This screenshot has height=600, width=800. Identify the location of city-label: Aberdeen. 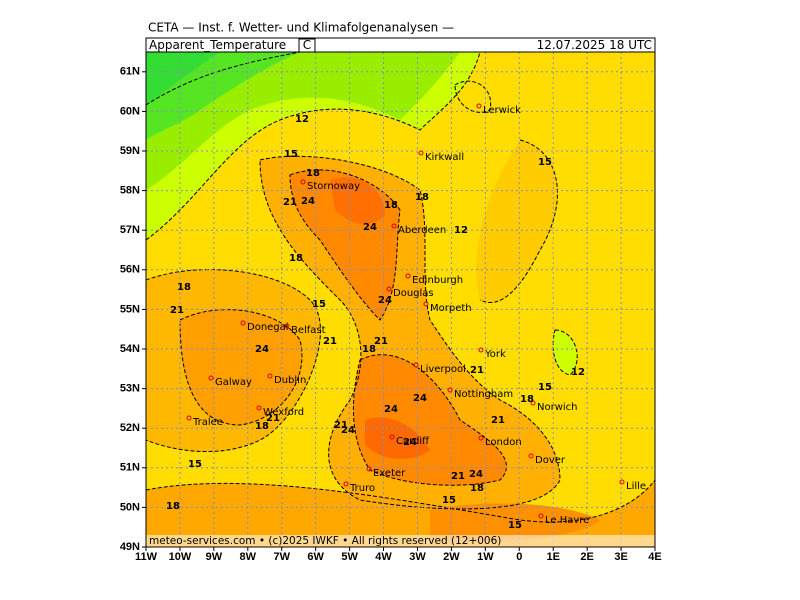
(422, 230).